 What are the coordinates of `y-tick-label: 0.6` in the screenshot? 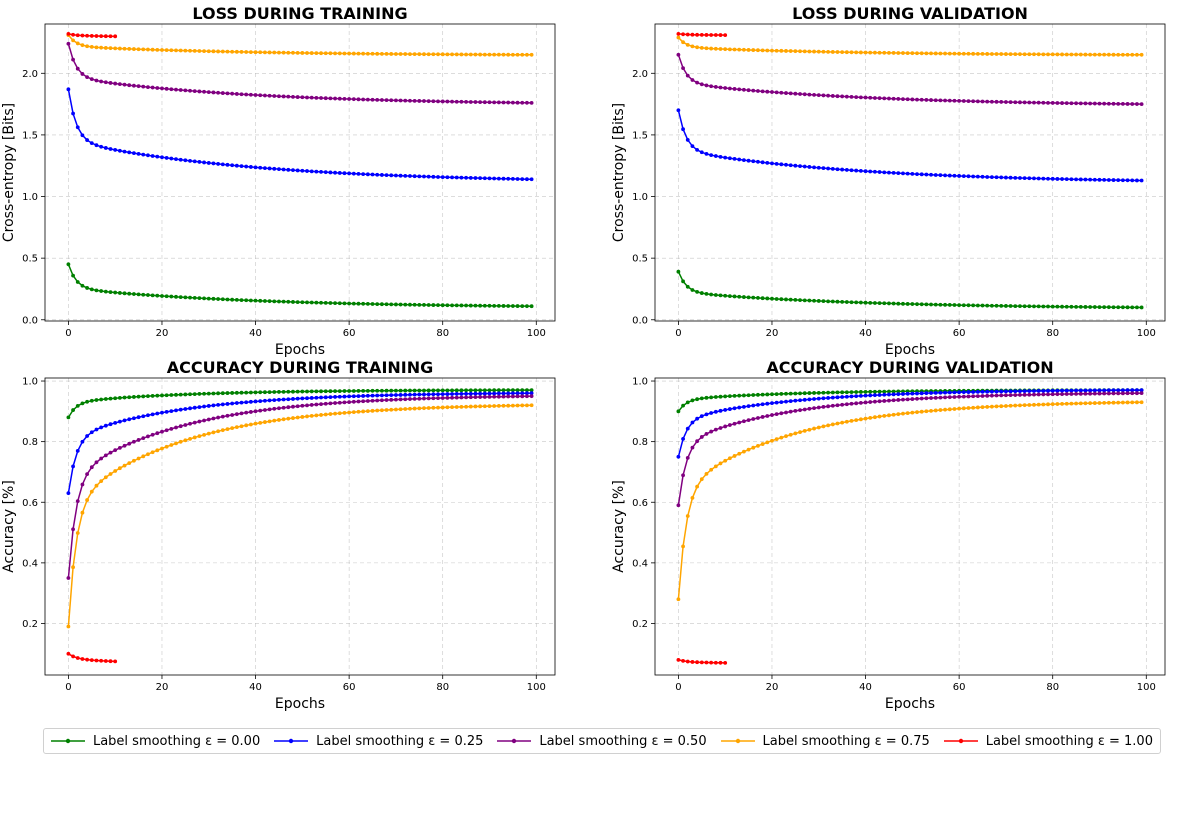 It's located at (30, 503).